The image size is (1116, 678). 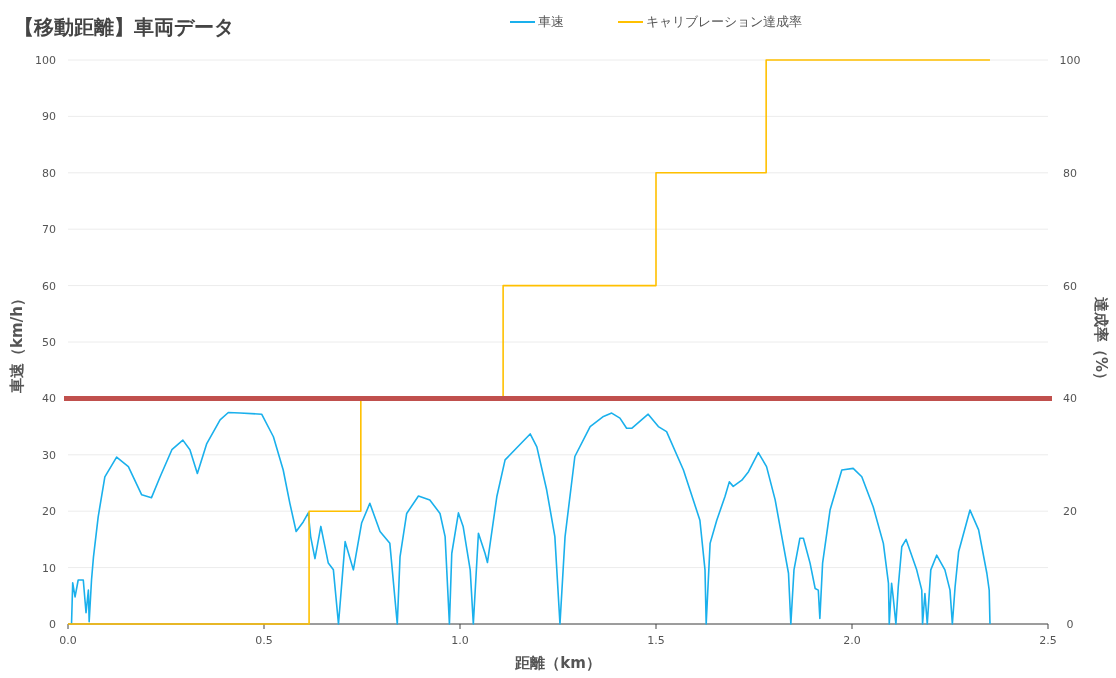 What do you see at coordinates (49, 399) in the screenshot?
I see `y-tick-label: 40` at bounding box center [49, 399].